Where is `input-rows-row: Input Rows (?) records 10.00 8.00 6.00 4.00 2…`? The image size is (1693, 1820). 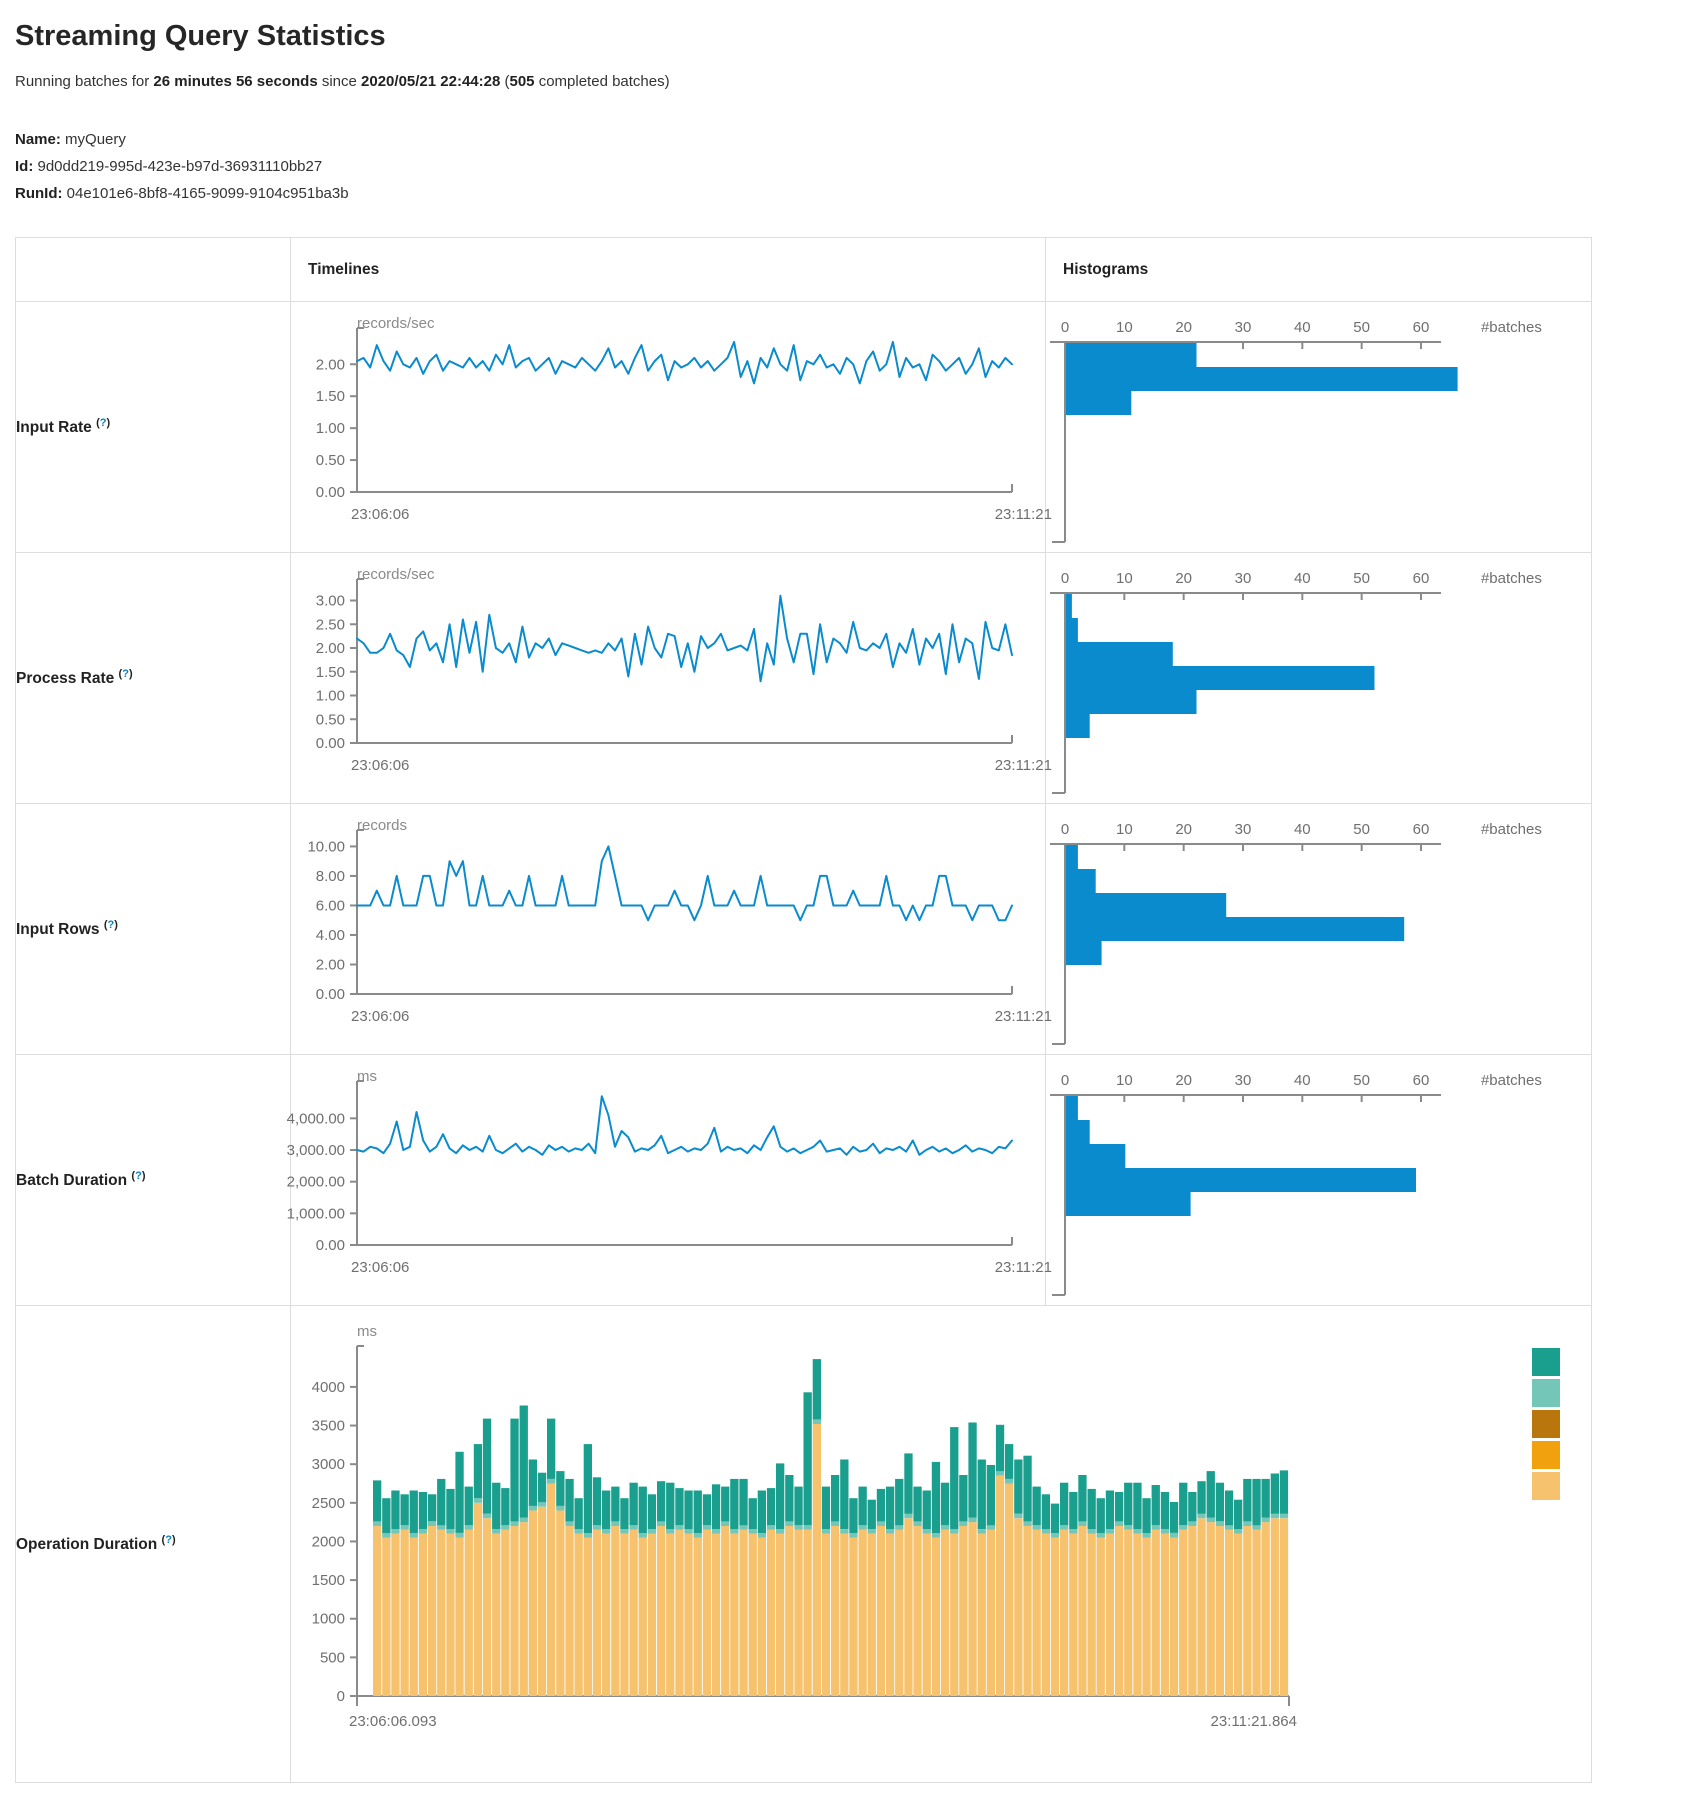
input-rows-row: Input Rows (?) records 10.00 8.00 6.00 4.00 2… is located at coordinates (803, 929).